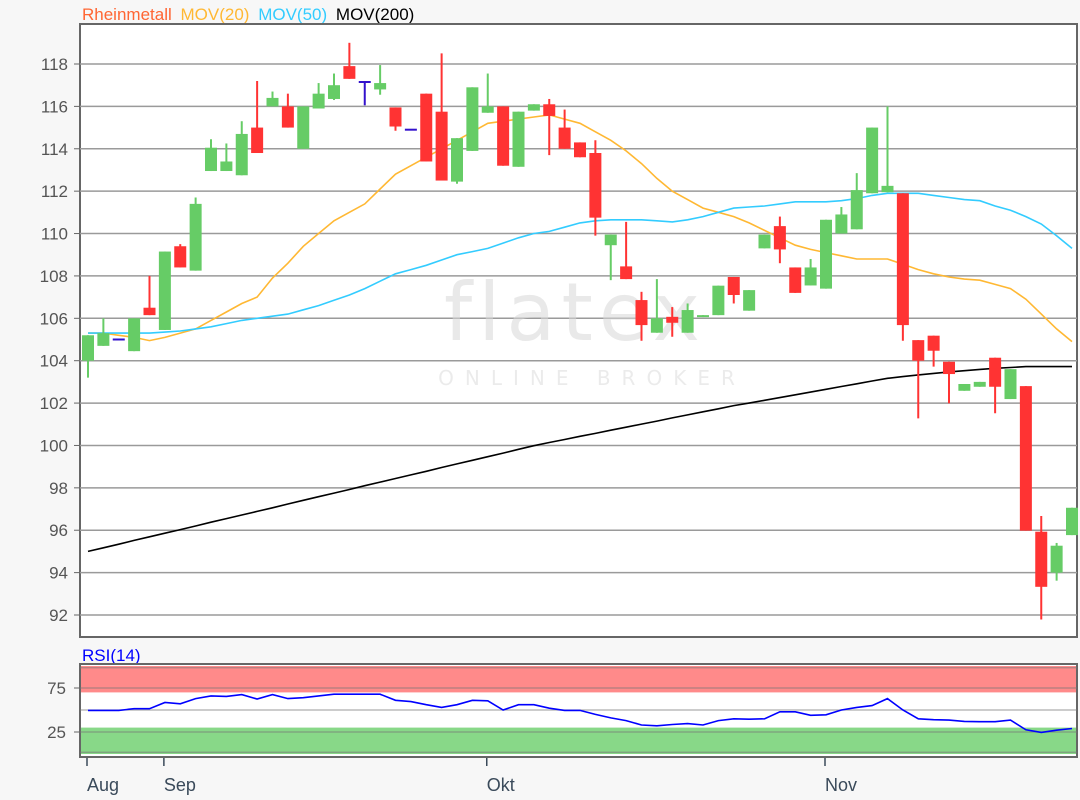 This screenshot has width=1080, height=800. What do you see at coordinates (58, 488) in the screenshot?
I see `y-tick-label: 98` at bounding box center [58, 488].